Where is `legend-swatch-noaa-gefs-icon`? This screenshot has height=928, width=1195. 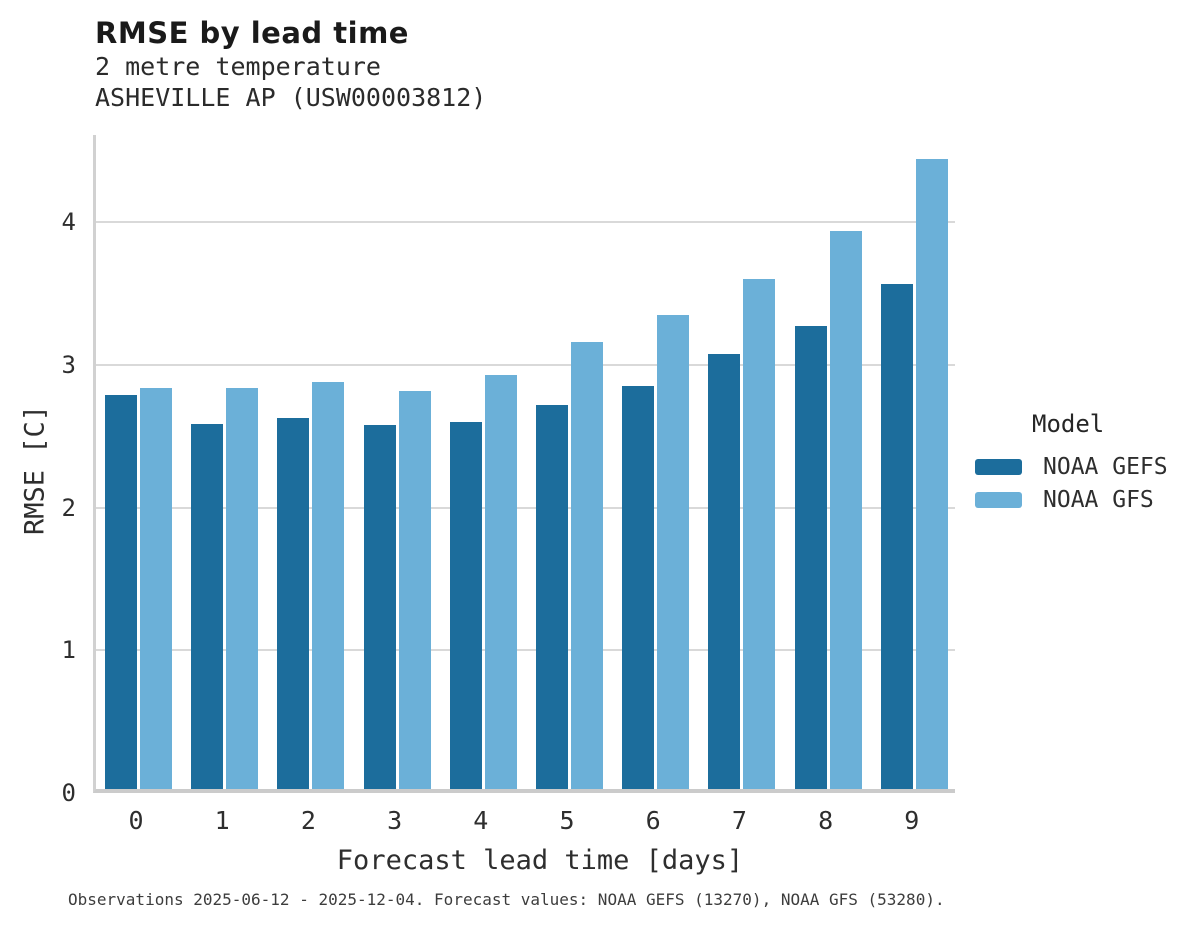
legend-swatch-noaa-gefs-icon is located at coordinates (998, 466).